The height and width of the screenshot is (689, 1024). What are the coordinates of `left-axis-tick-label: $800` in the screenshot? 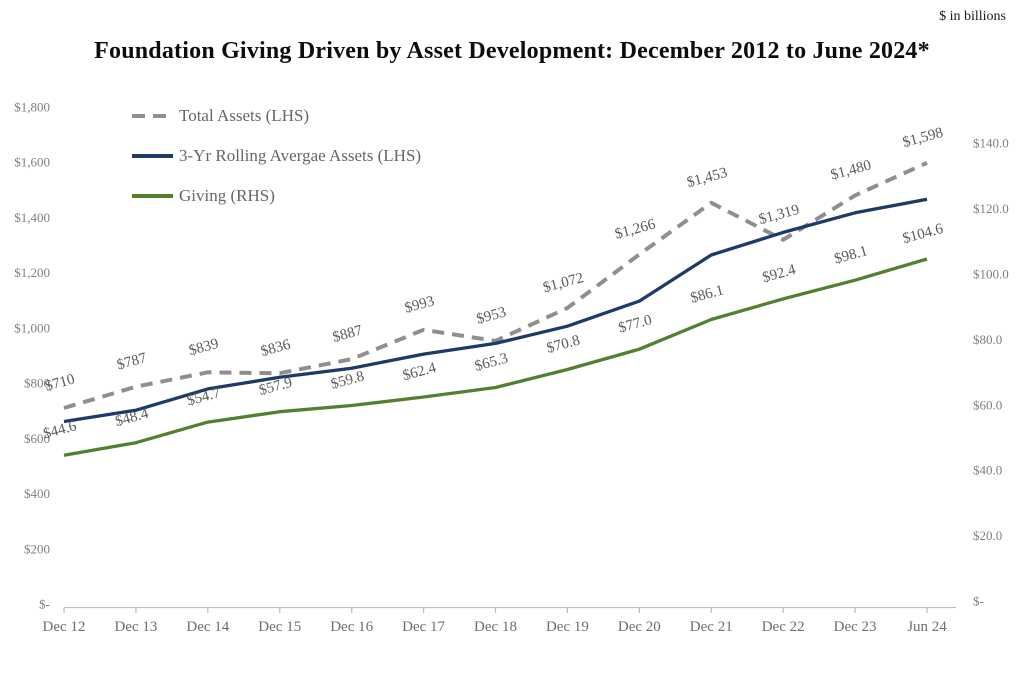 It's located at (37, 383).